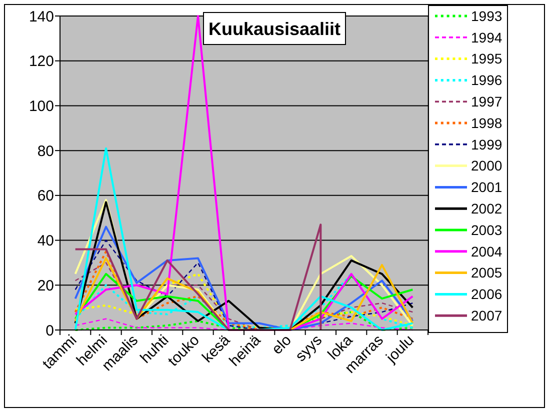  I want to click on chart-title: Kuukausisaaliit, so click(274, 29).